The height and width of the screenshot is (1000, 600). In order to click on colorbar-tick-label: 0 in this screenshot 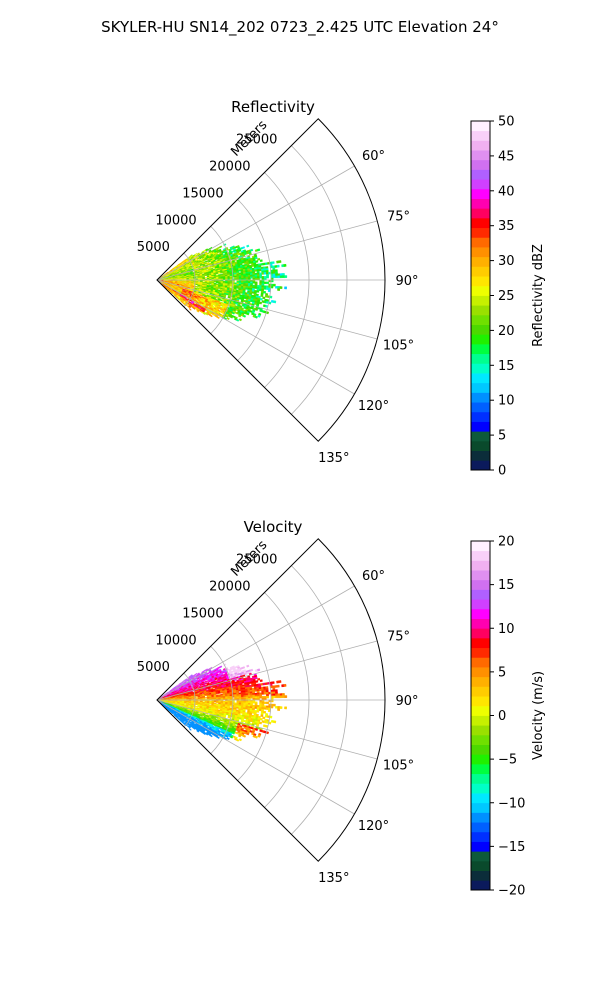, I will do `click(502, 471)`.